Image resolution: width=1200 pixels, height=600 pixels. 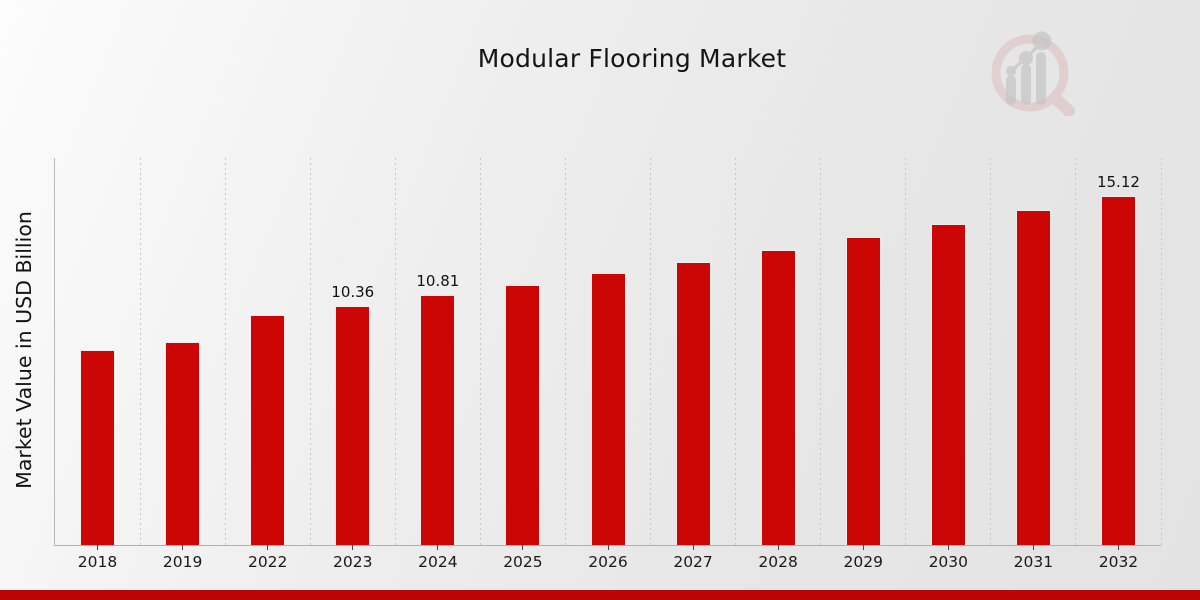 What do you see at coordinates (600, 595) in the screenshot?
I see `footer-accent-band` at bounding box center [600, 595].